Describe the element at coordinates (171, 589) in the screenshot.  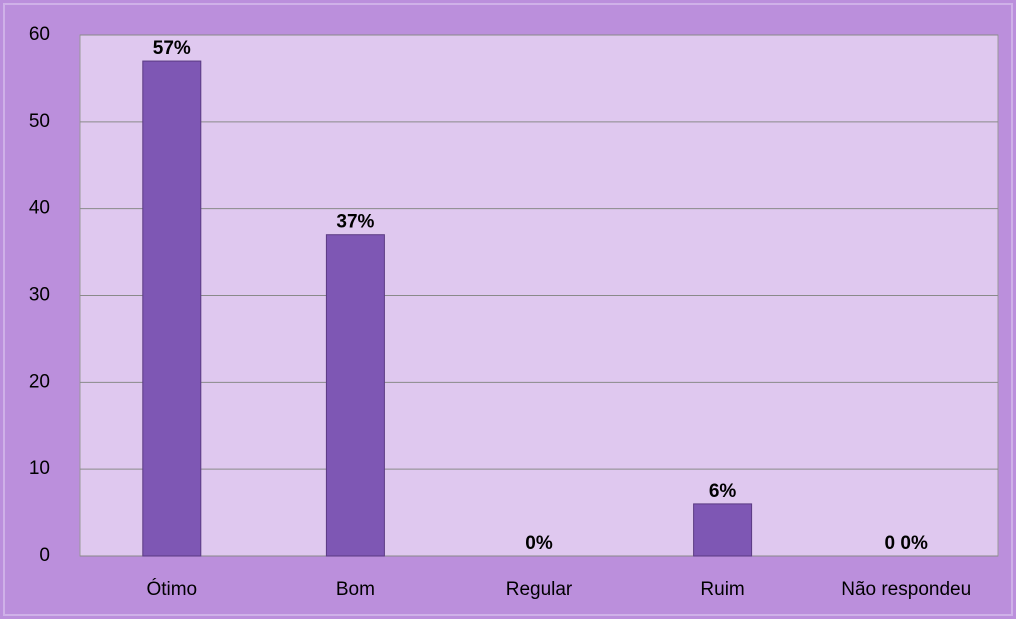
I see `x-tick-label: Ótimo` at that location.